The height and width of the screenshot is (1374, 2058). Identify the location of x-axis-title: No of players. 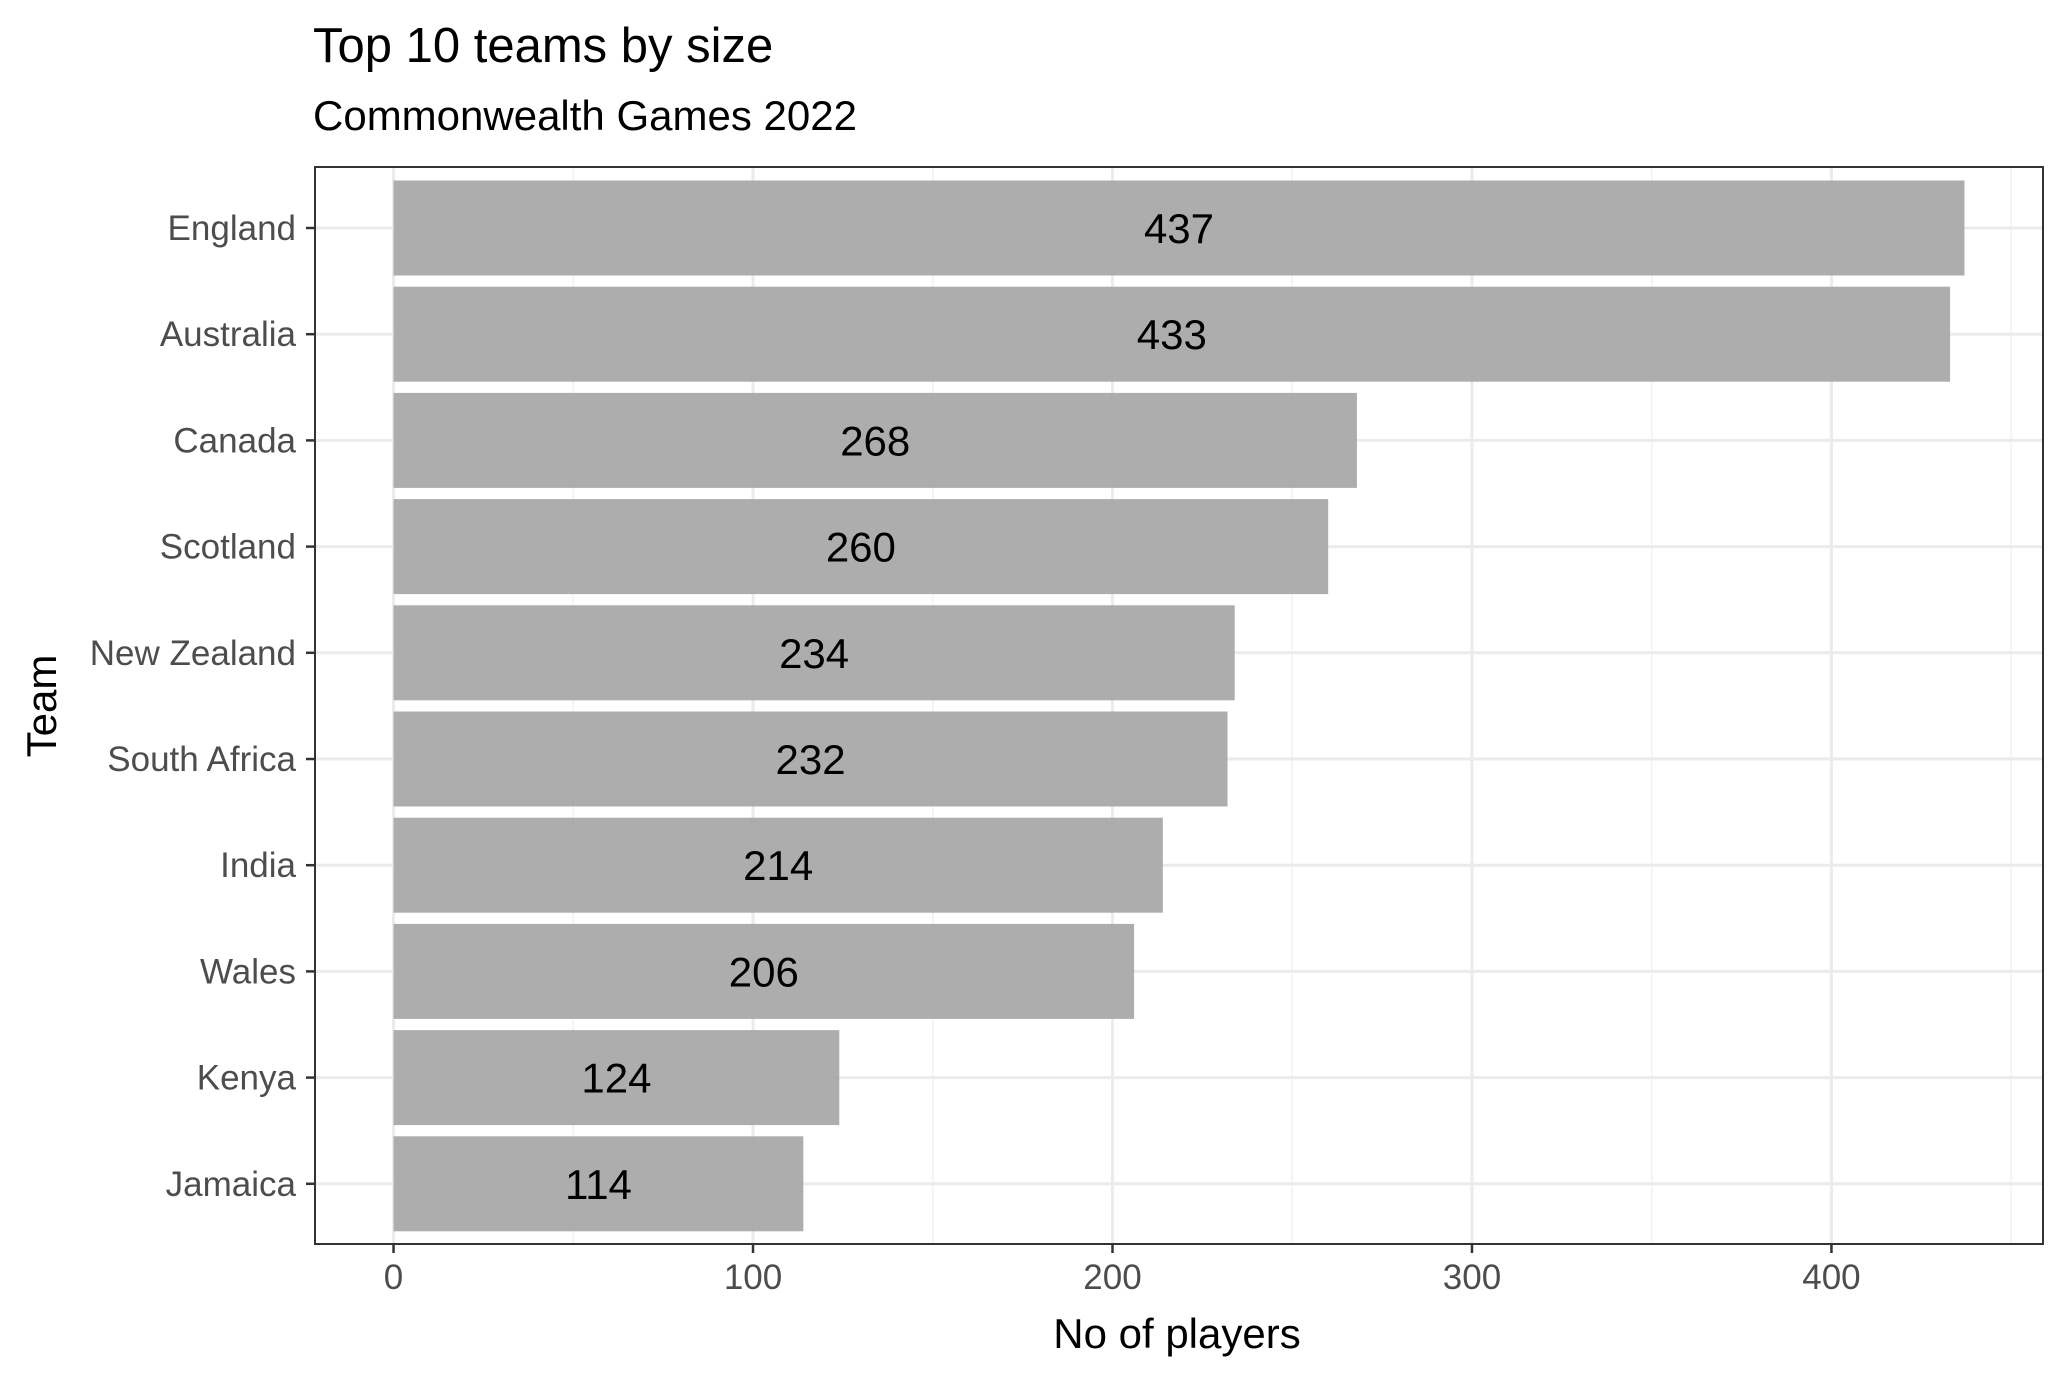
(1176, 1333).